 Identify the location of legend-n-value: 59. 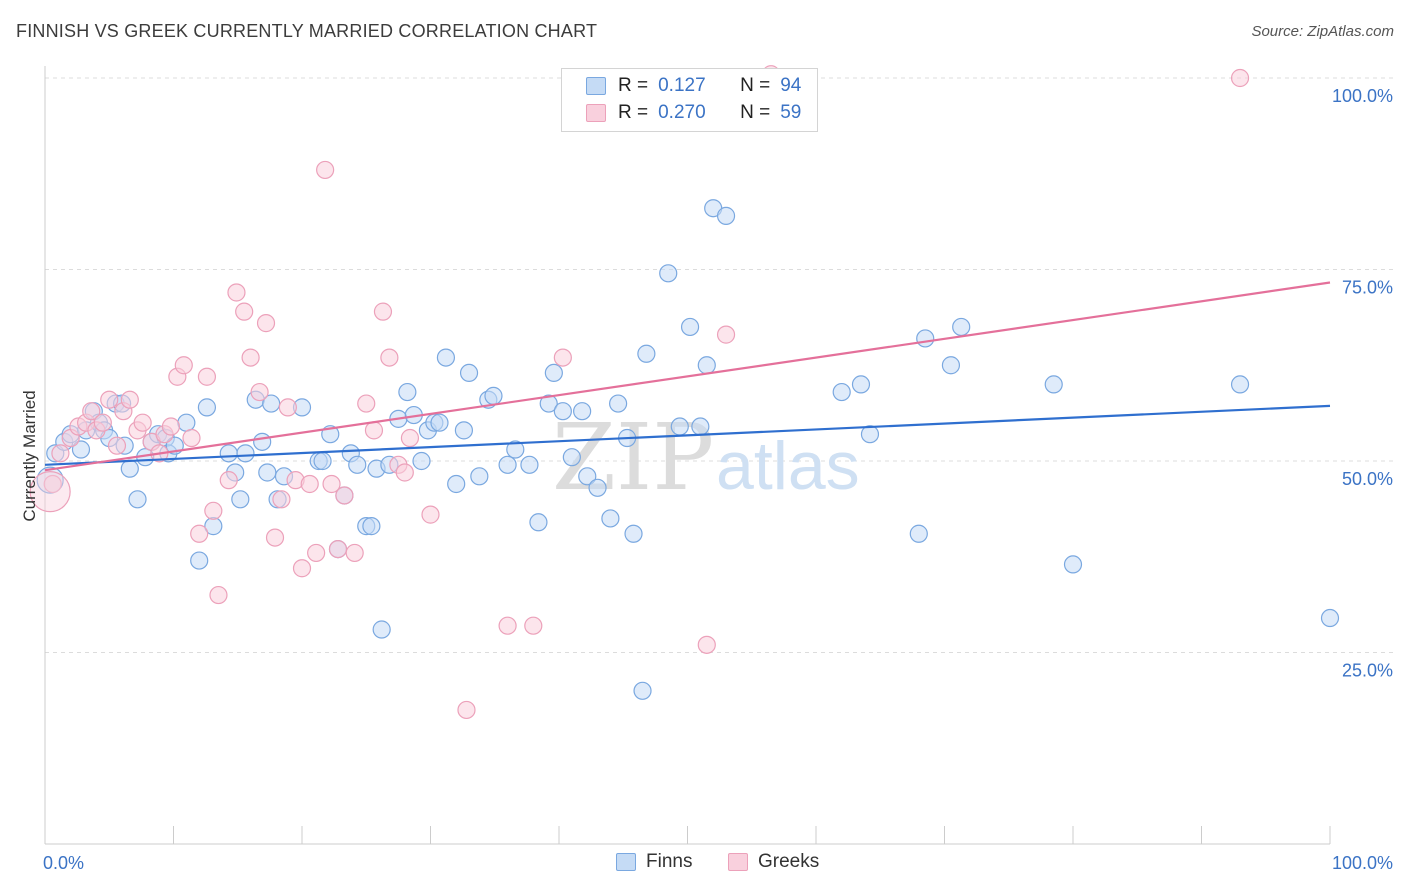
(791, 112).